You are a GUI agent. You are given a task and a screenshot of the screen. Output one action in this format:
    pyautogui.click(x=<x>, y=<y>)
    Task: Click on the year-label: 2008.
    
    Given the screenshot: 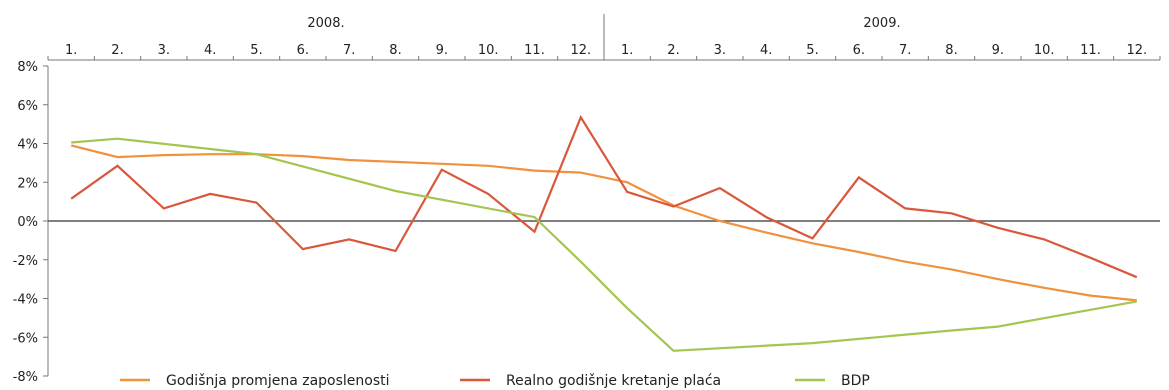 What is the action you would take?
    pyautogui.click(x=325, y=23)
    